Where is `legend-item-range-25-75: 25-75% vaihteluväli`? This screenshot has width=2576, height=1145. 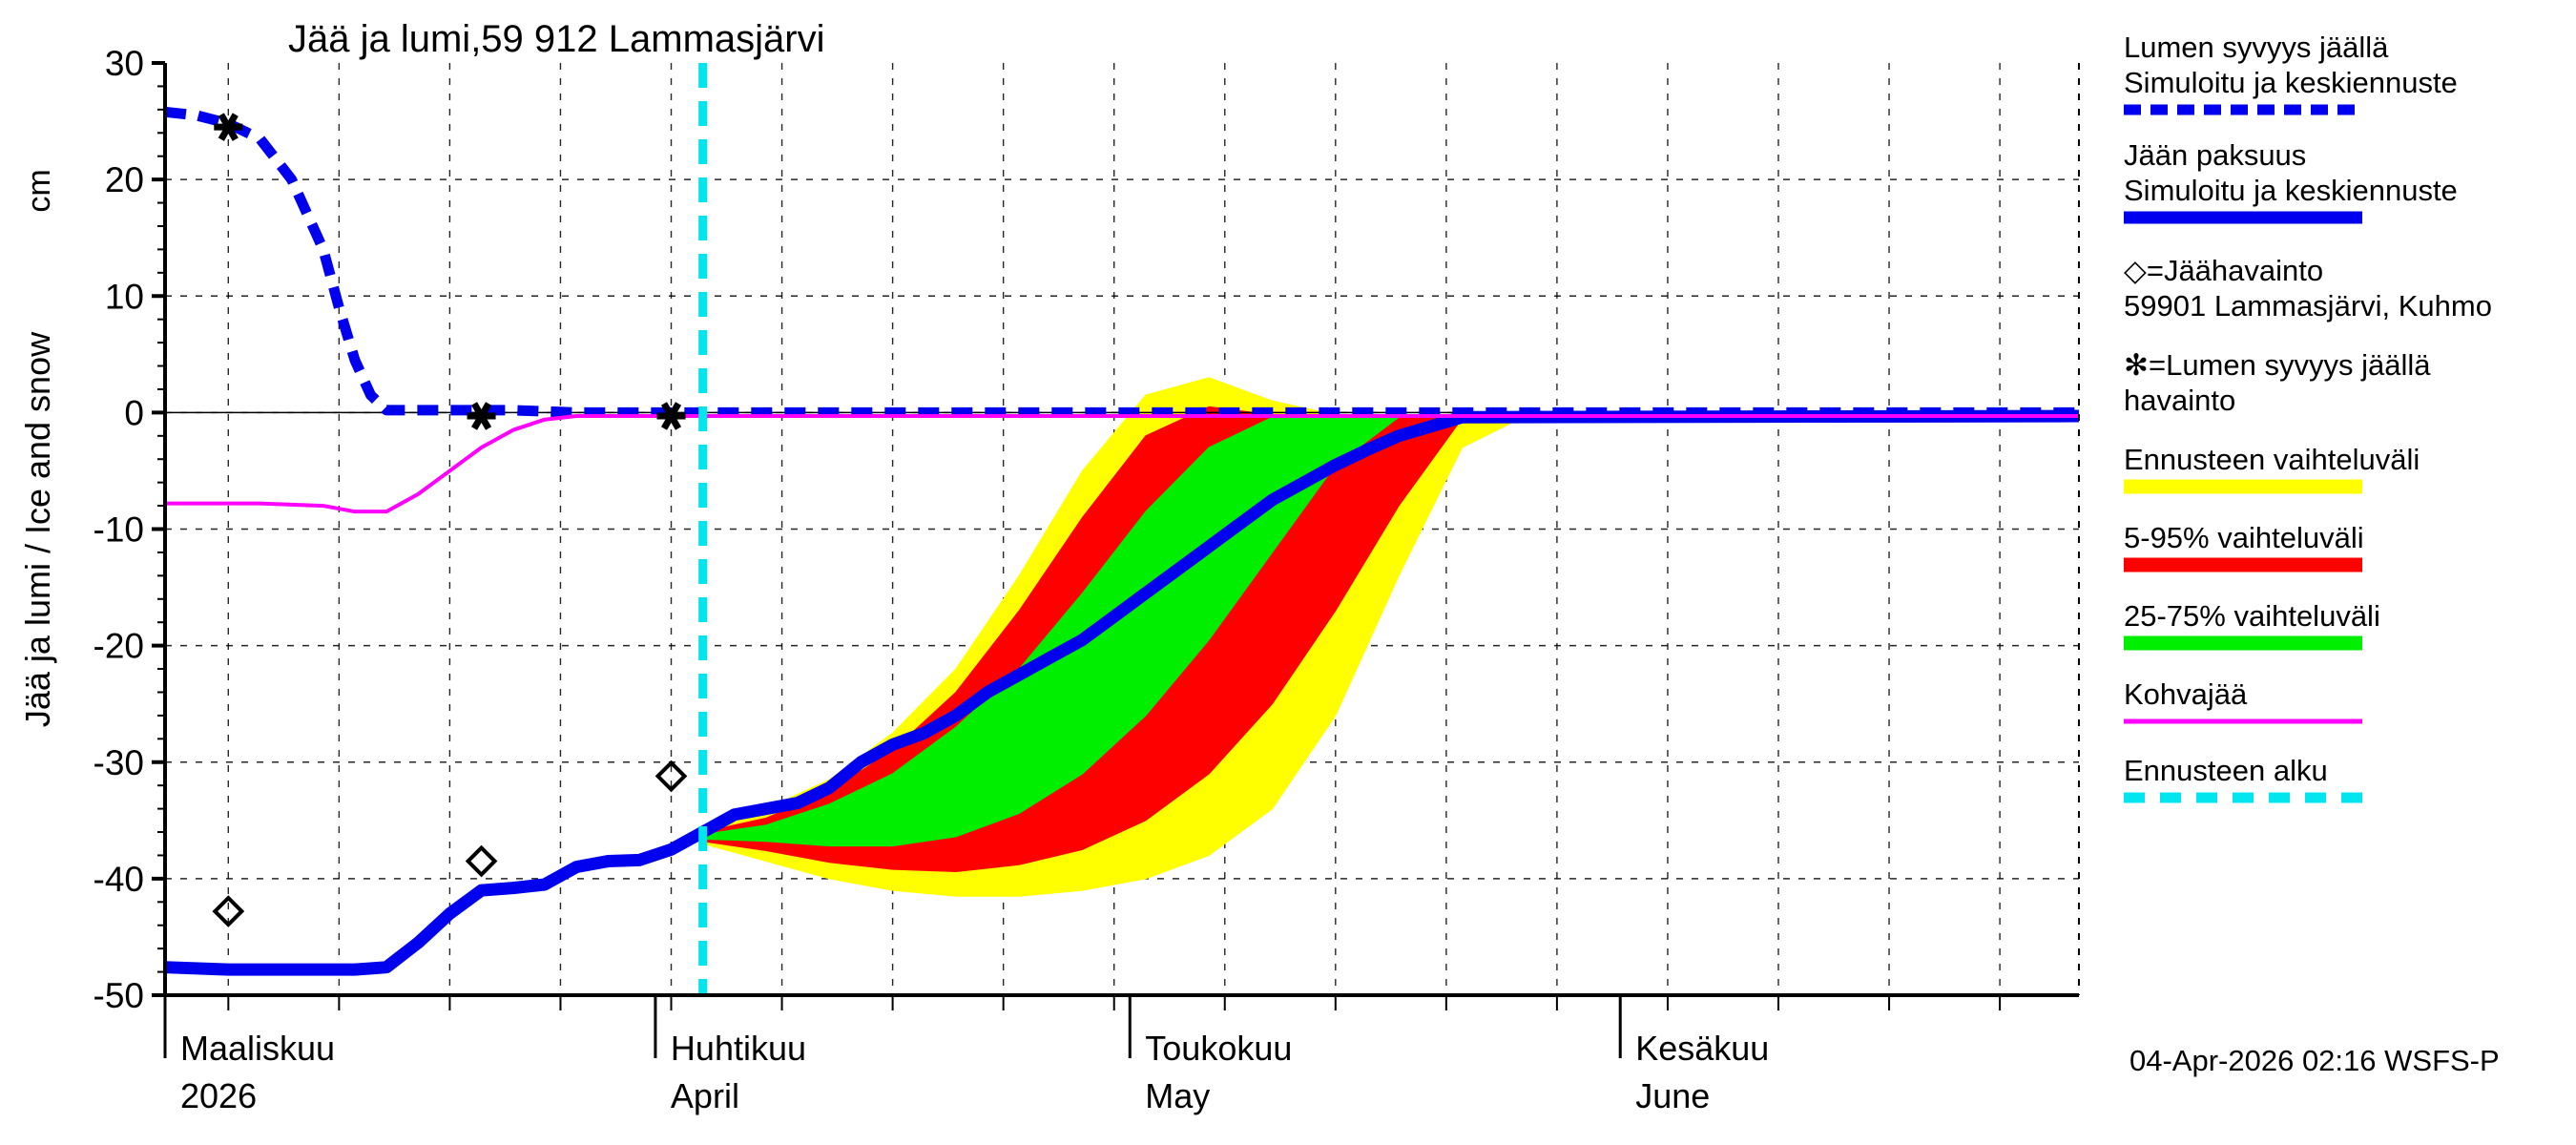 legend-item-range-25-75: 25-75% vaihteluväli is located at coordinates (2252, 625).